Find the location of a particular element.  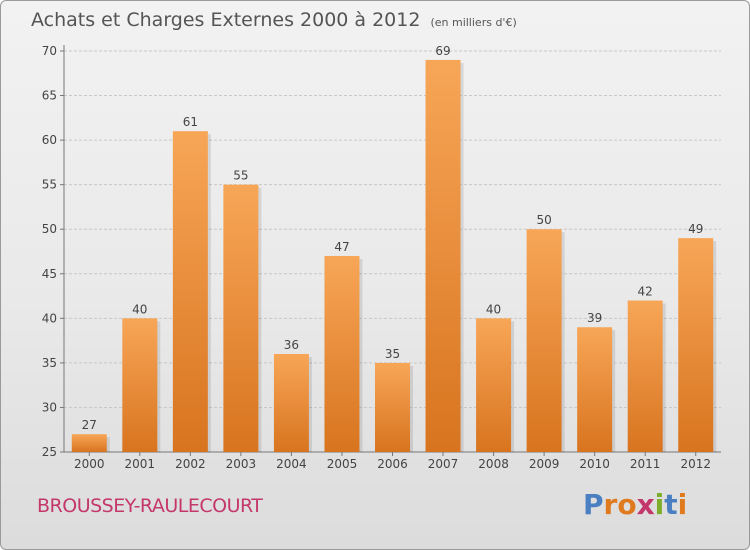

proxiti-logo: Proxiti is located at coordinates (635, 504).